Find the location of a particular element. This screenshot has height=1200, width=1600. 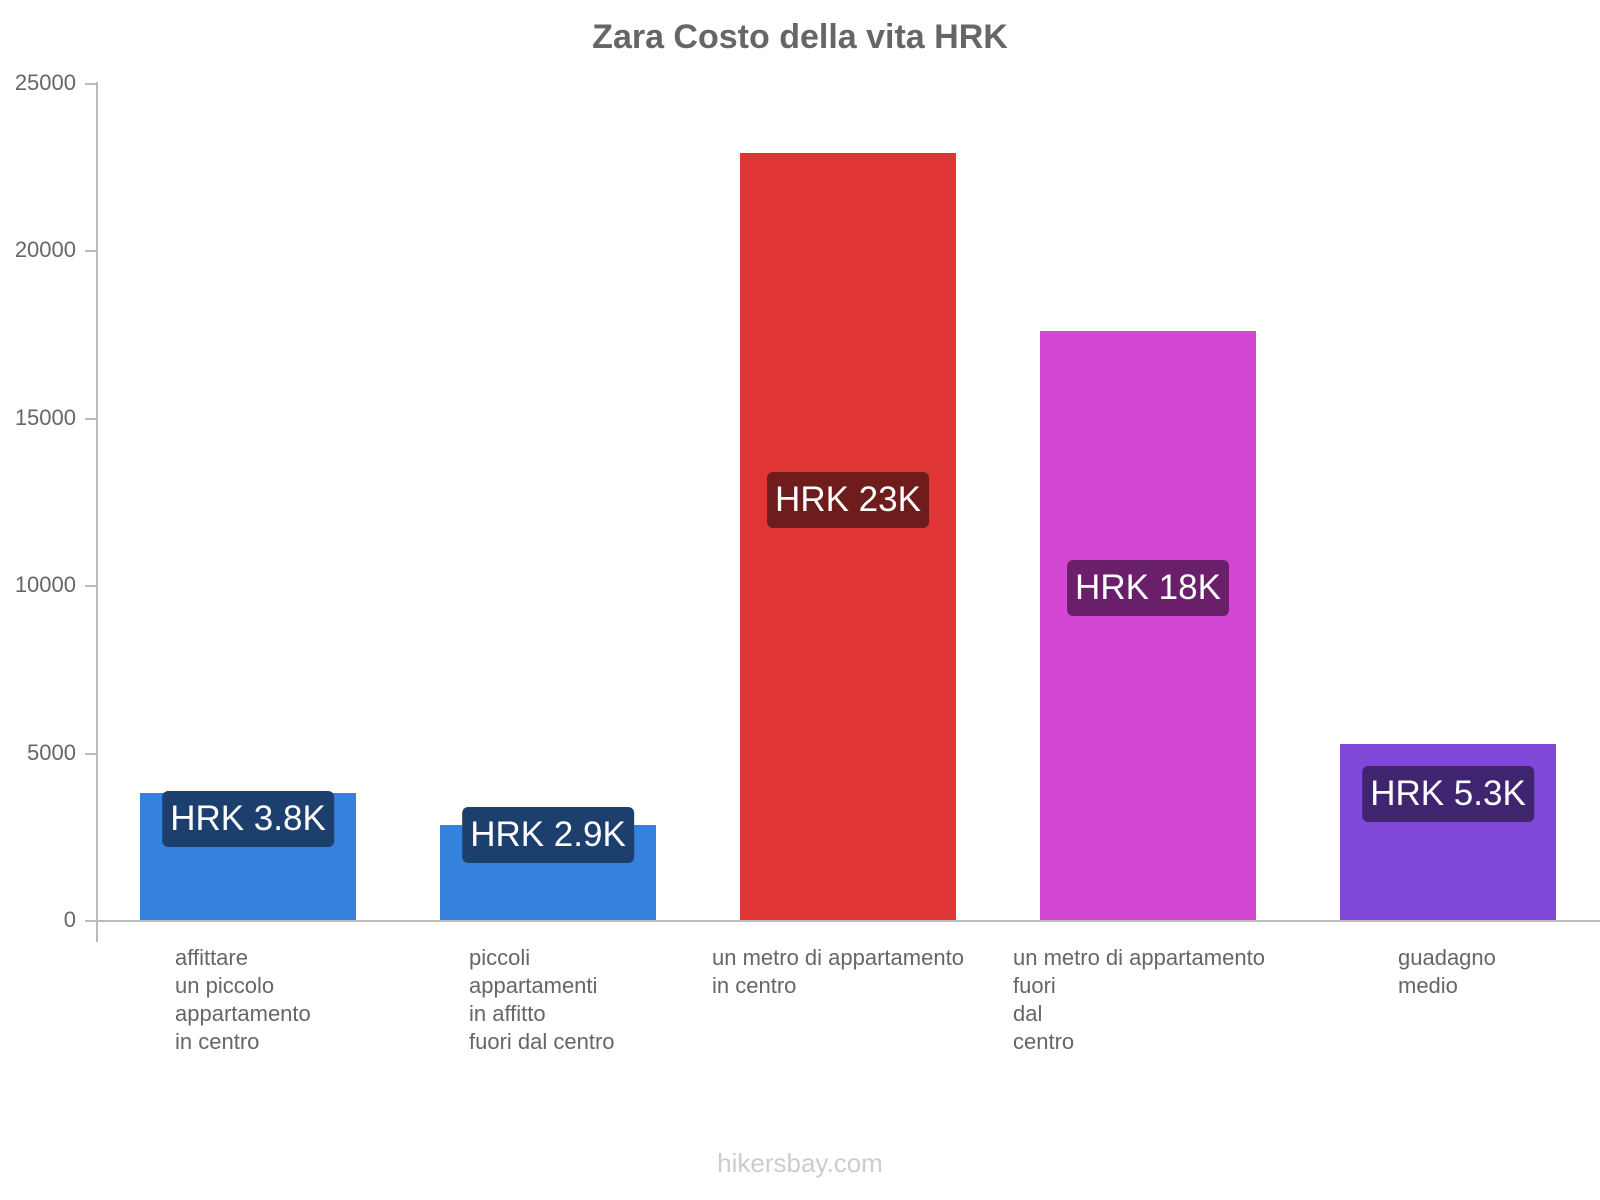

x-axis is located at coordinates (842, 921).